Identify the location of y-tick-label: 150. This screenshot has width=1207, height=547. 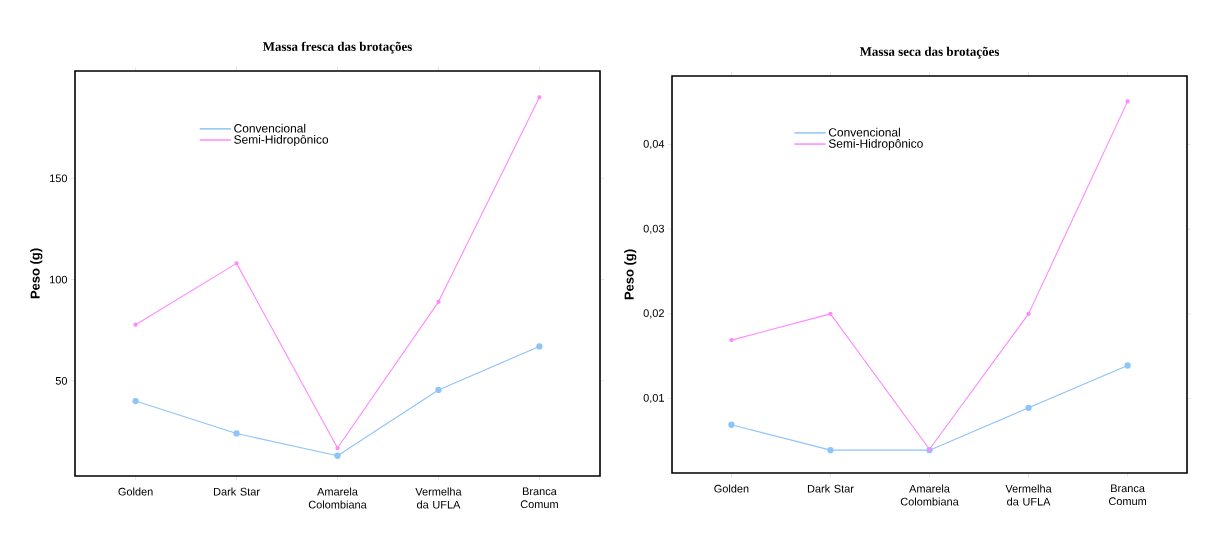
(59, 178).